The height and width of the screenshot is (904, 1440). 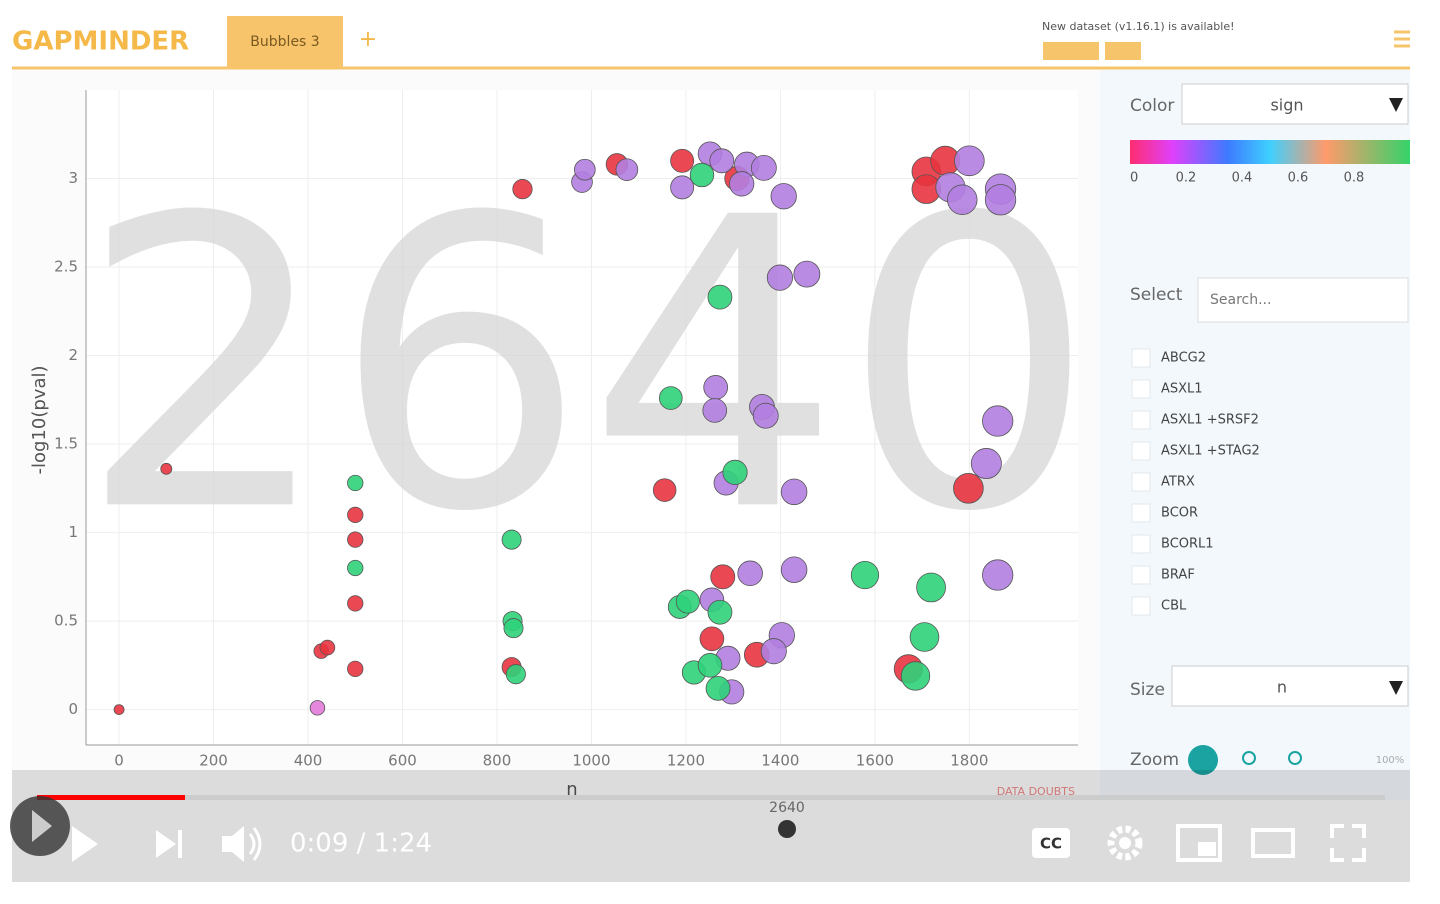 What do you see at coordinates (1295, 758) in the screenshot?
I see `zoom-out` at bounding box center [1295, 758].